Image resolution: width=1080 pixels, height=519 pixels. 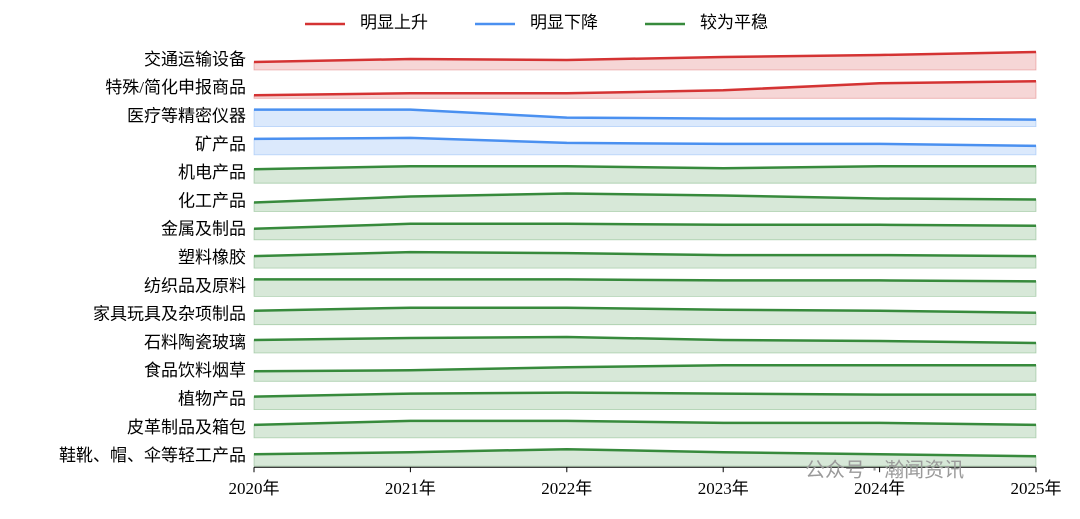 I want to click on row-label: 石料陶瓷玻璃, so click(x=195, y=342).